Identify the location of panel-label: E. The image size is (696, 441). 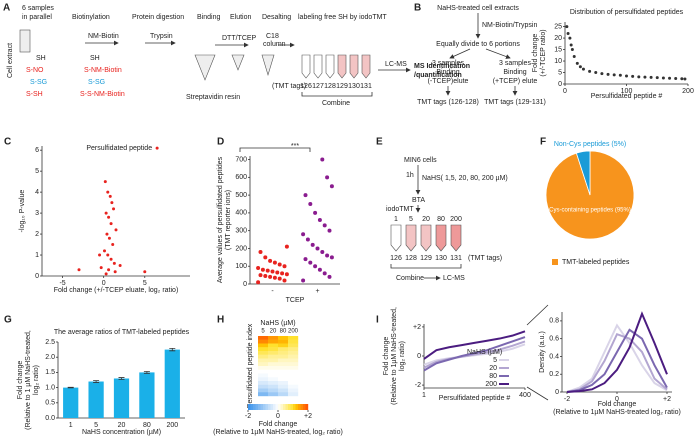
(379, 142).